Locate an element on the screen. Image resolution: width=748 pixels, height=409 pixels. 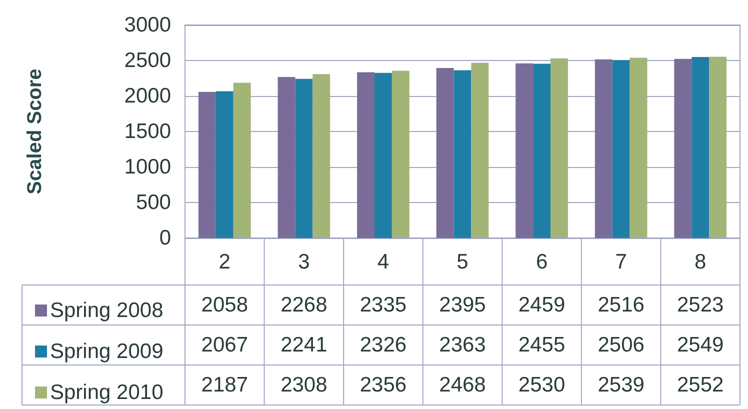
data-label: 2058 is located at coordinates (224, 305).